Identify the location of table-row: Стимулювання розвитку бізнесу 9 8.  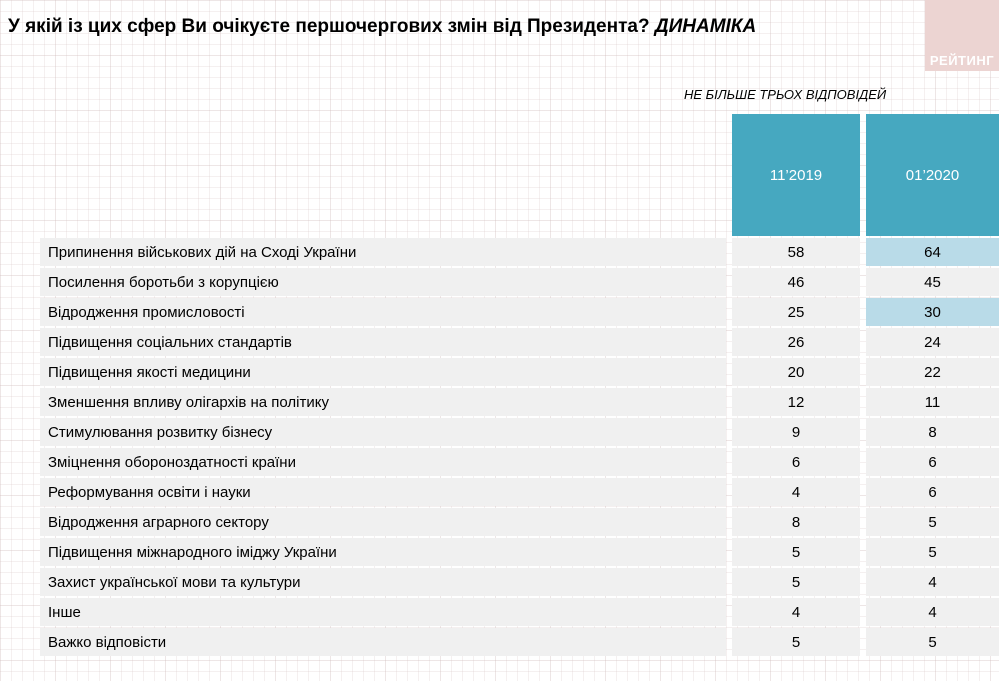
(499, 432).